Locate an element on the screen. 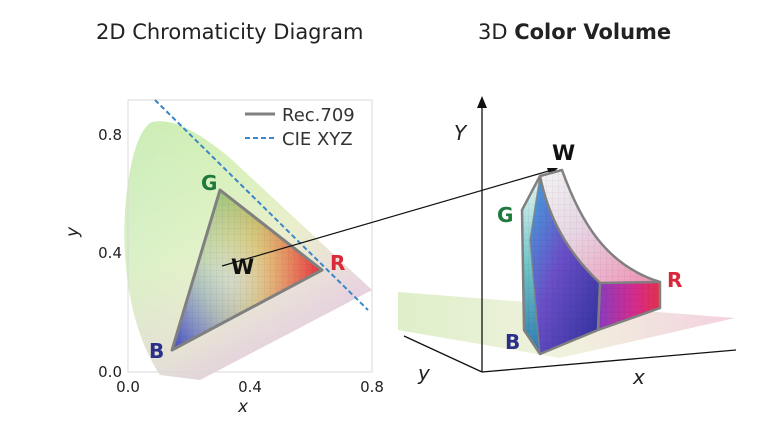 The height and width of the screenshot is (428, 770). x-axis-label: x is located at coordinates (243, 407).